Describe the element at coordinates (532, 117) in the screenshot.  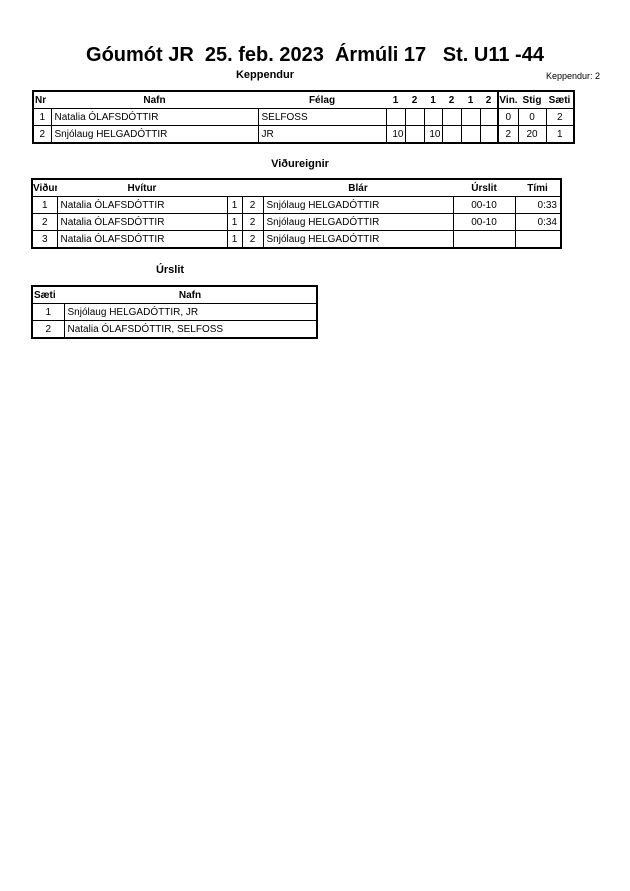
I see `cell-stig: 0` at that location.